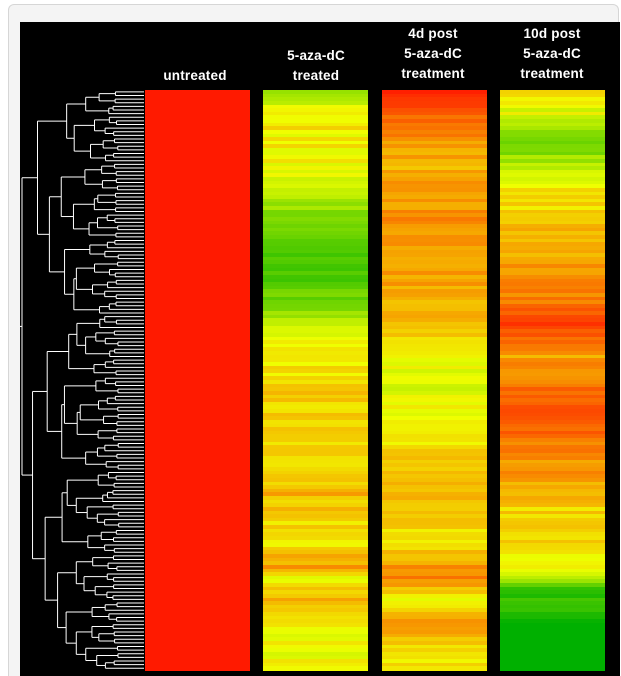 Image resolution: width=621 pixels, height=676 pixels. Describe the element at coordinates (195, 75) in the screenshot. I see `column-label-line: untreated` at that location.